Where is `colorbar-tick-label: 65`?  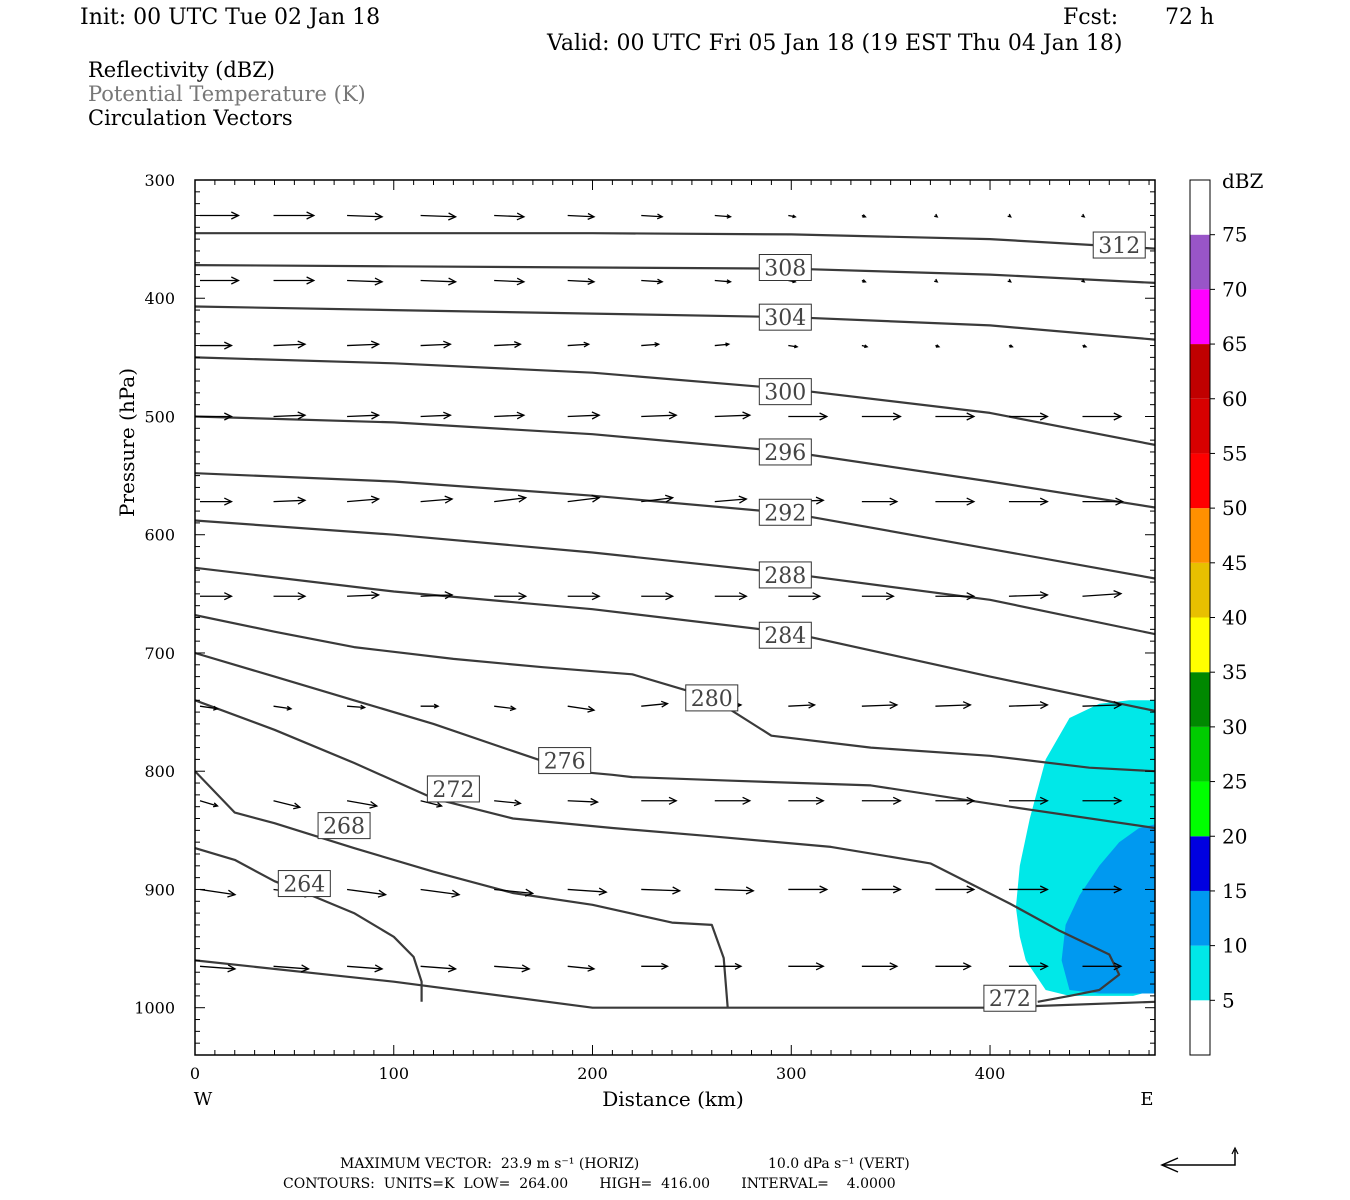
colorbar-tick-label: 65 is located at coordinates (1234, 344).